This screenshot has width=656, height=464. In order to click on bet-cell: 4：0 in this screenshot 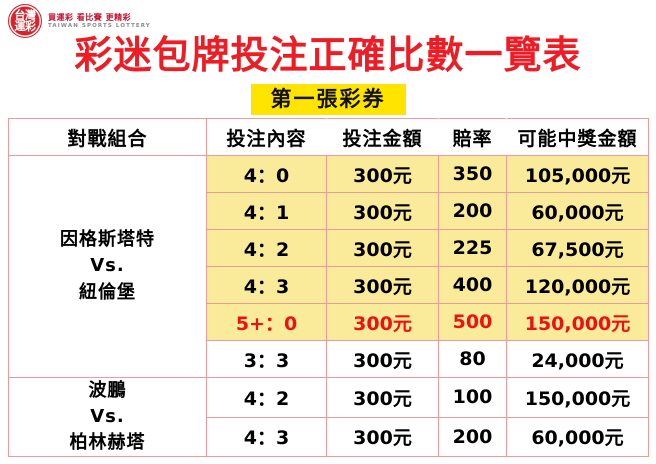, I will do `click(266, 174)`.